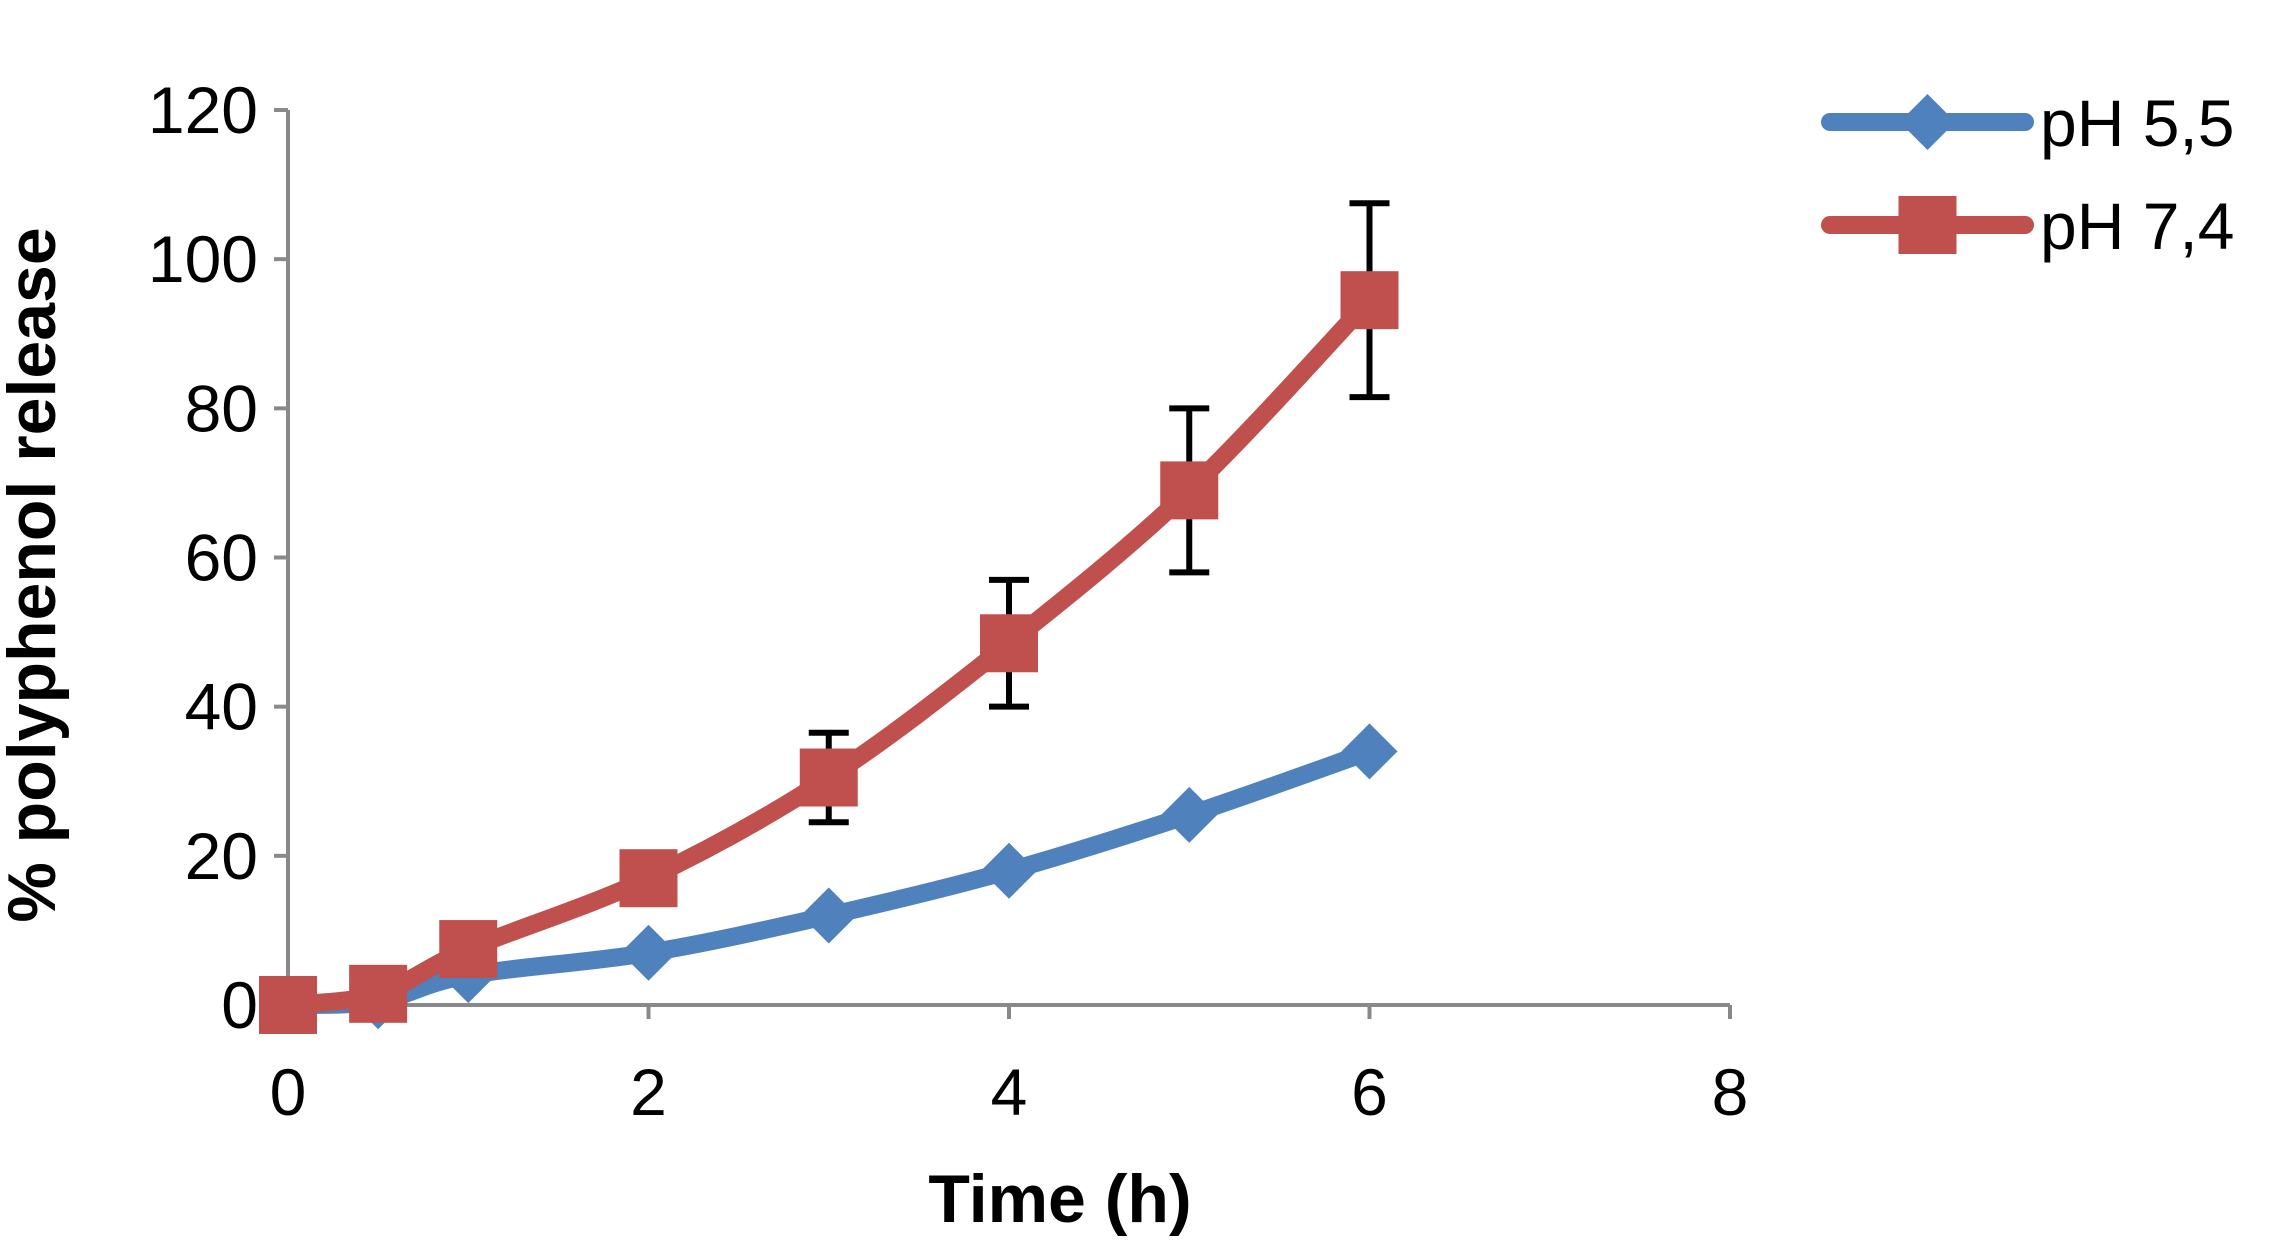 Image resolution: width=2270 pixels, height=1251 pixels. What do you see at coordinates (221, 558) in the screenshot?
I see `y-tick-label: 60` at bounding box center [221, 558].